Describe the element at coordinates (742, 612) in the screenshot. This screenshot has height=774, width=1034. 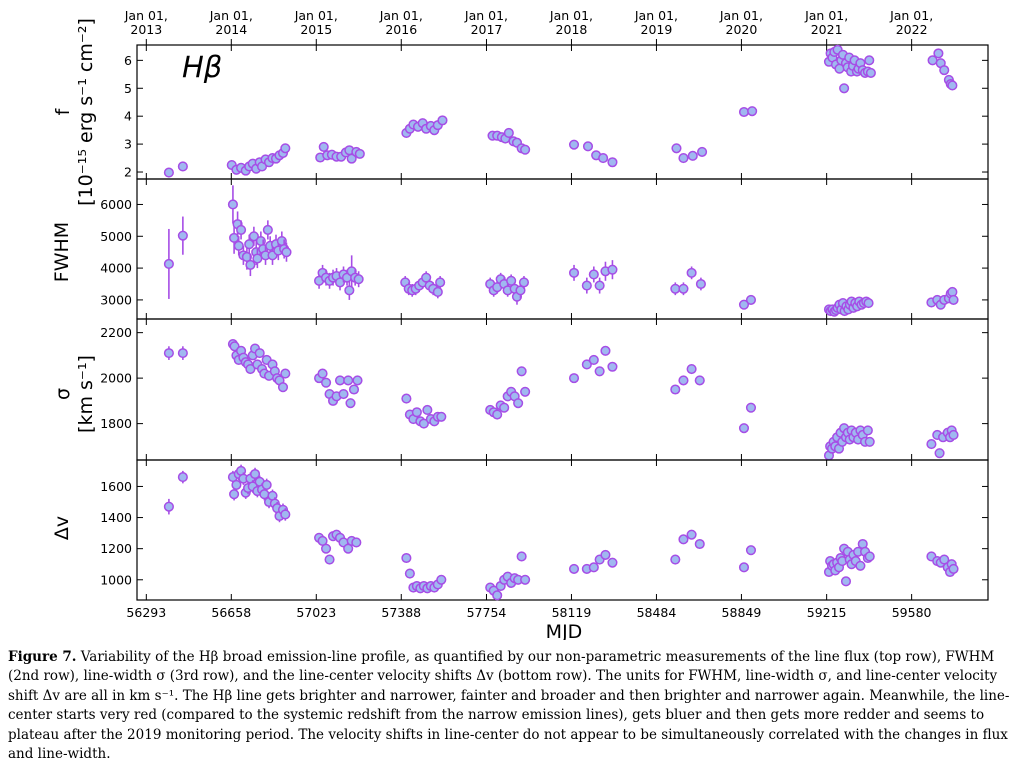
I see `x-tick-label: 58849` at that location.